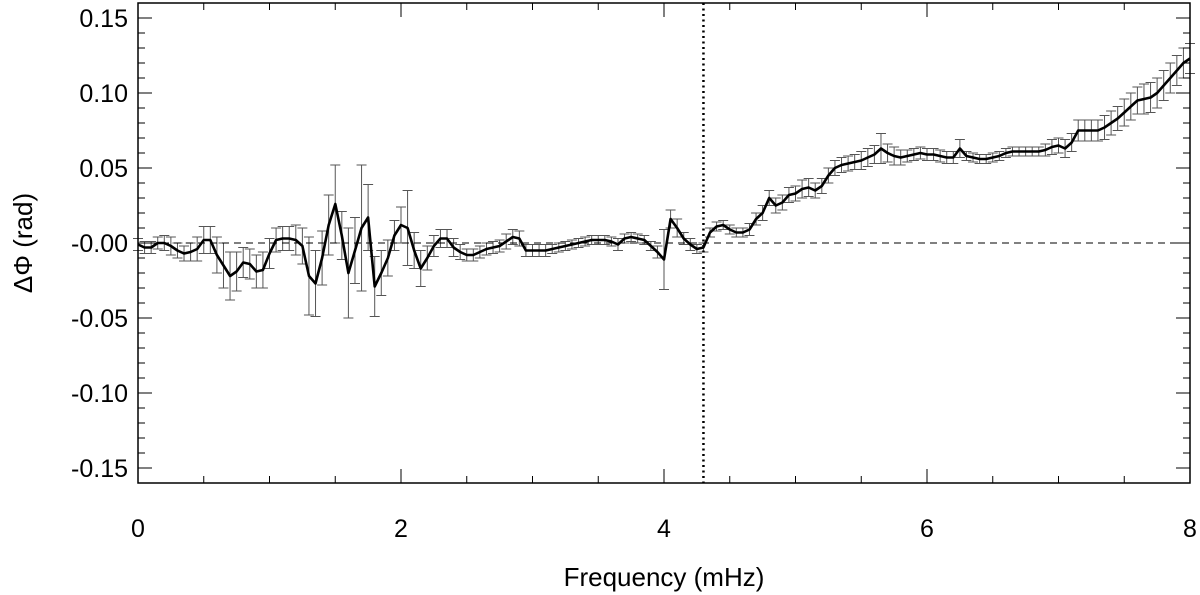  I want to click on y-tick-label: 0.15, so click(103, 19).